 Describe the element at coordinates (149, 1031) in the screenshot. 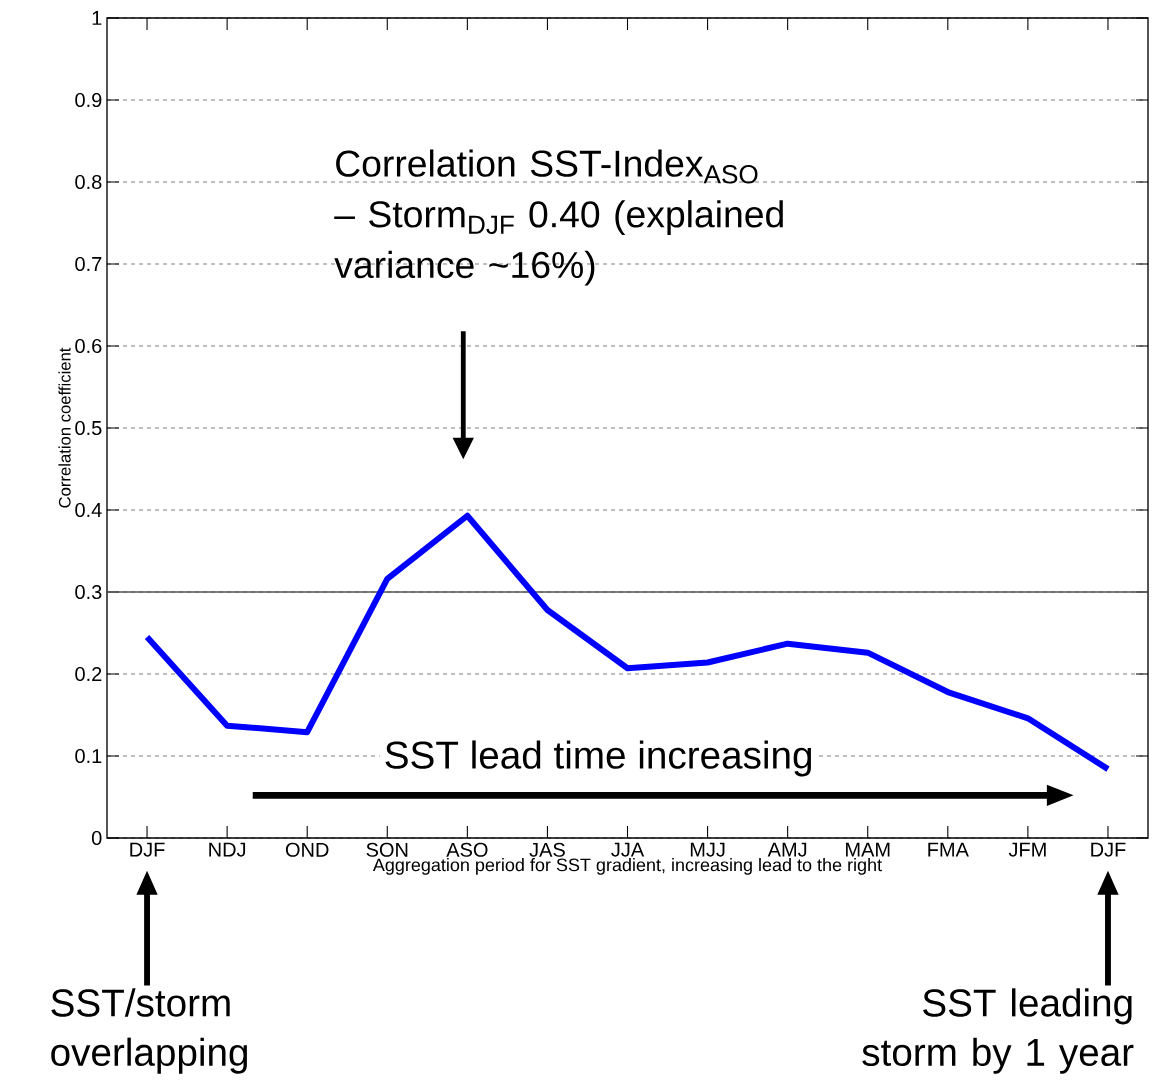

I see `text: SST/storm overlapping` at that location.